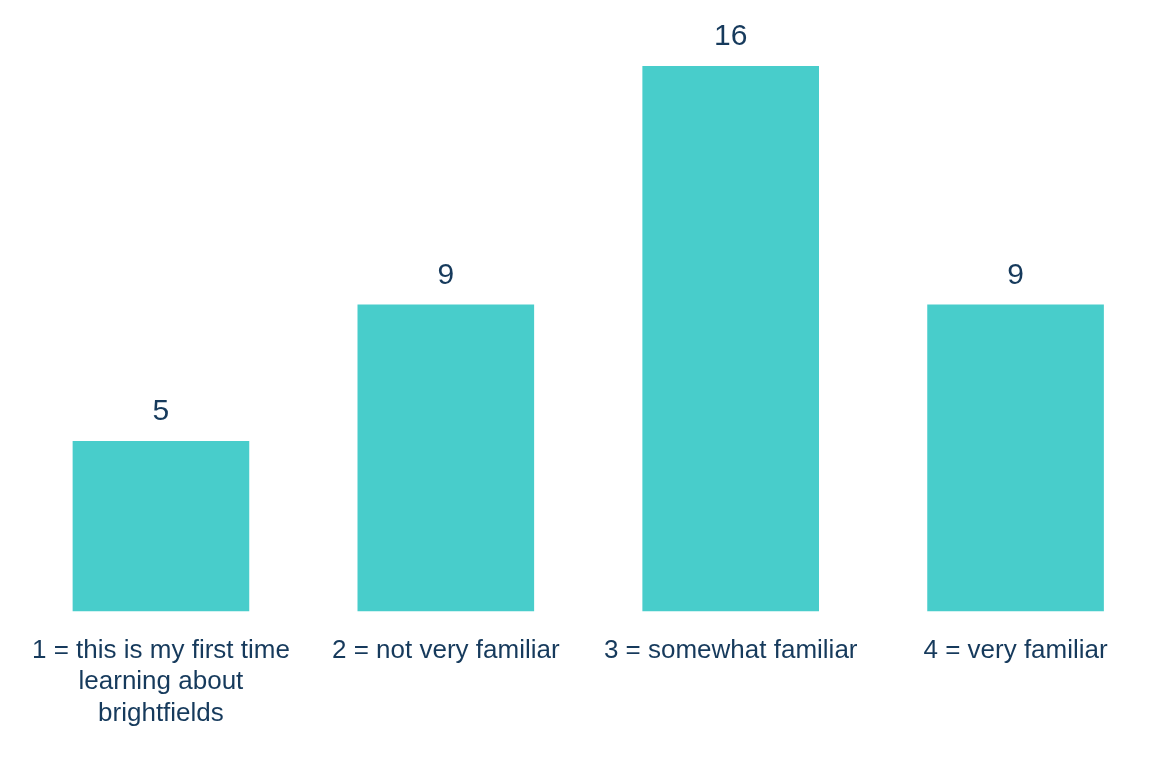  What do you see at coordinates (731, 35) in the screenshot?
I see `data-label: 16` at bounding box center [731, 35].